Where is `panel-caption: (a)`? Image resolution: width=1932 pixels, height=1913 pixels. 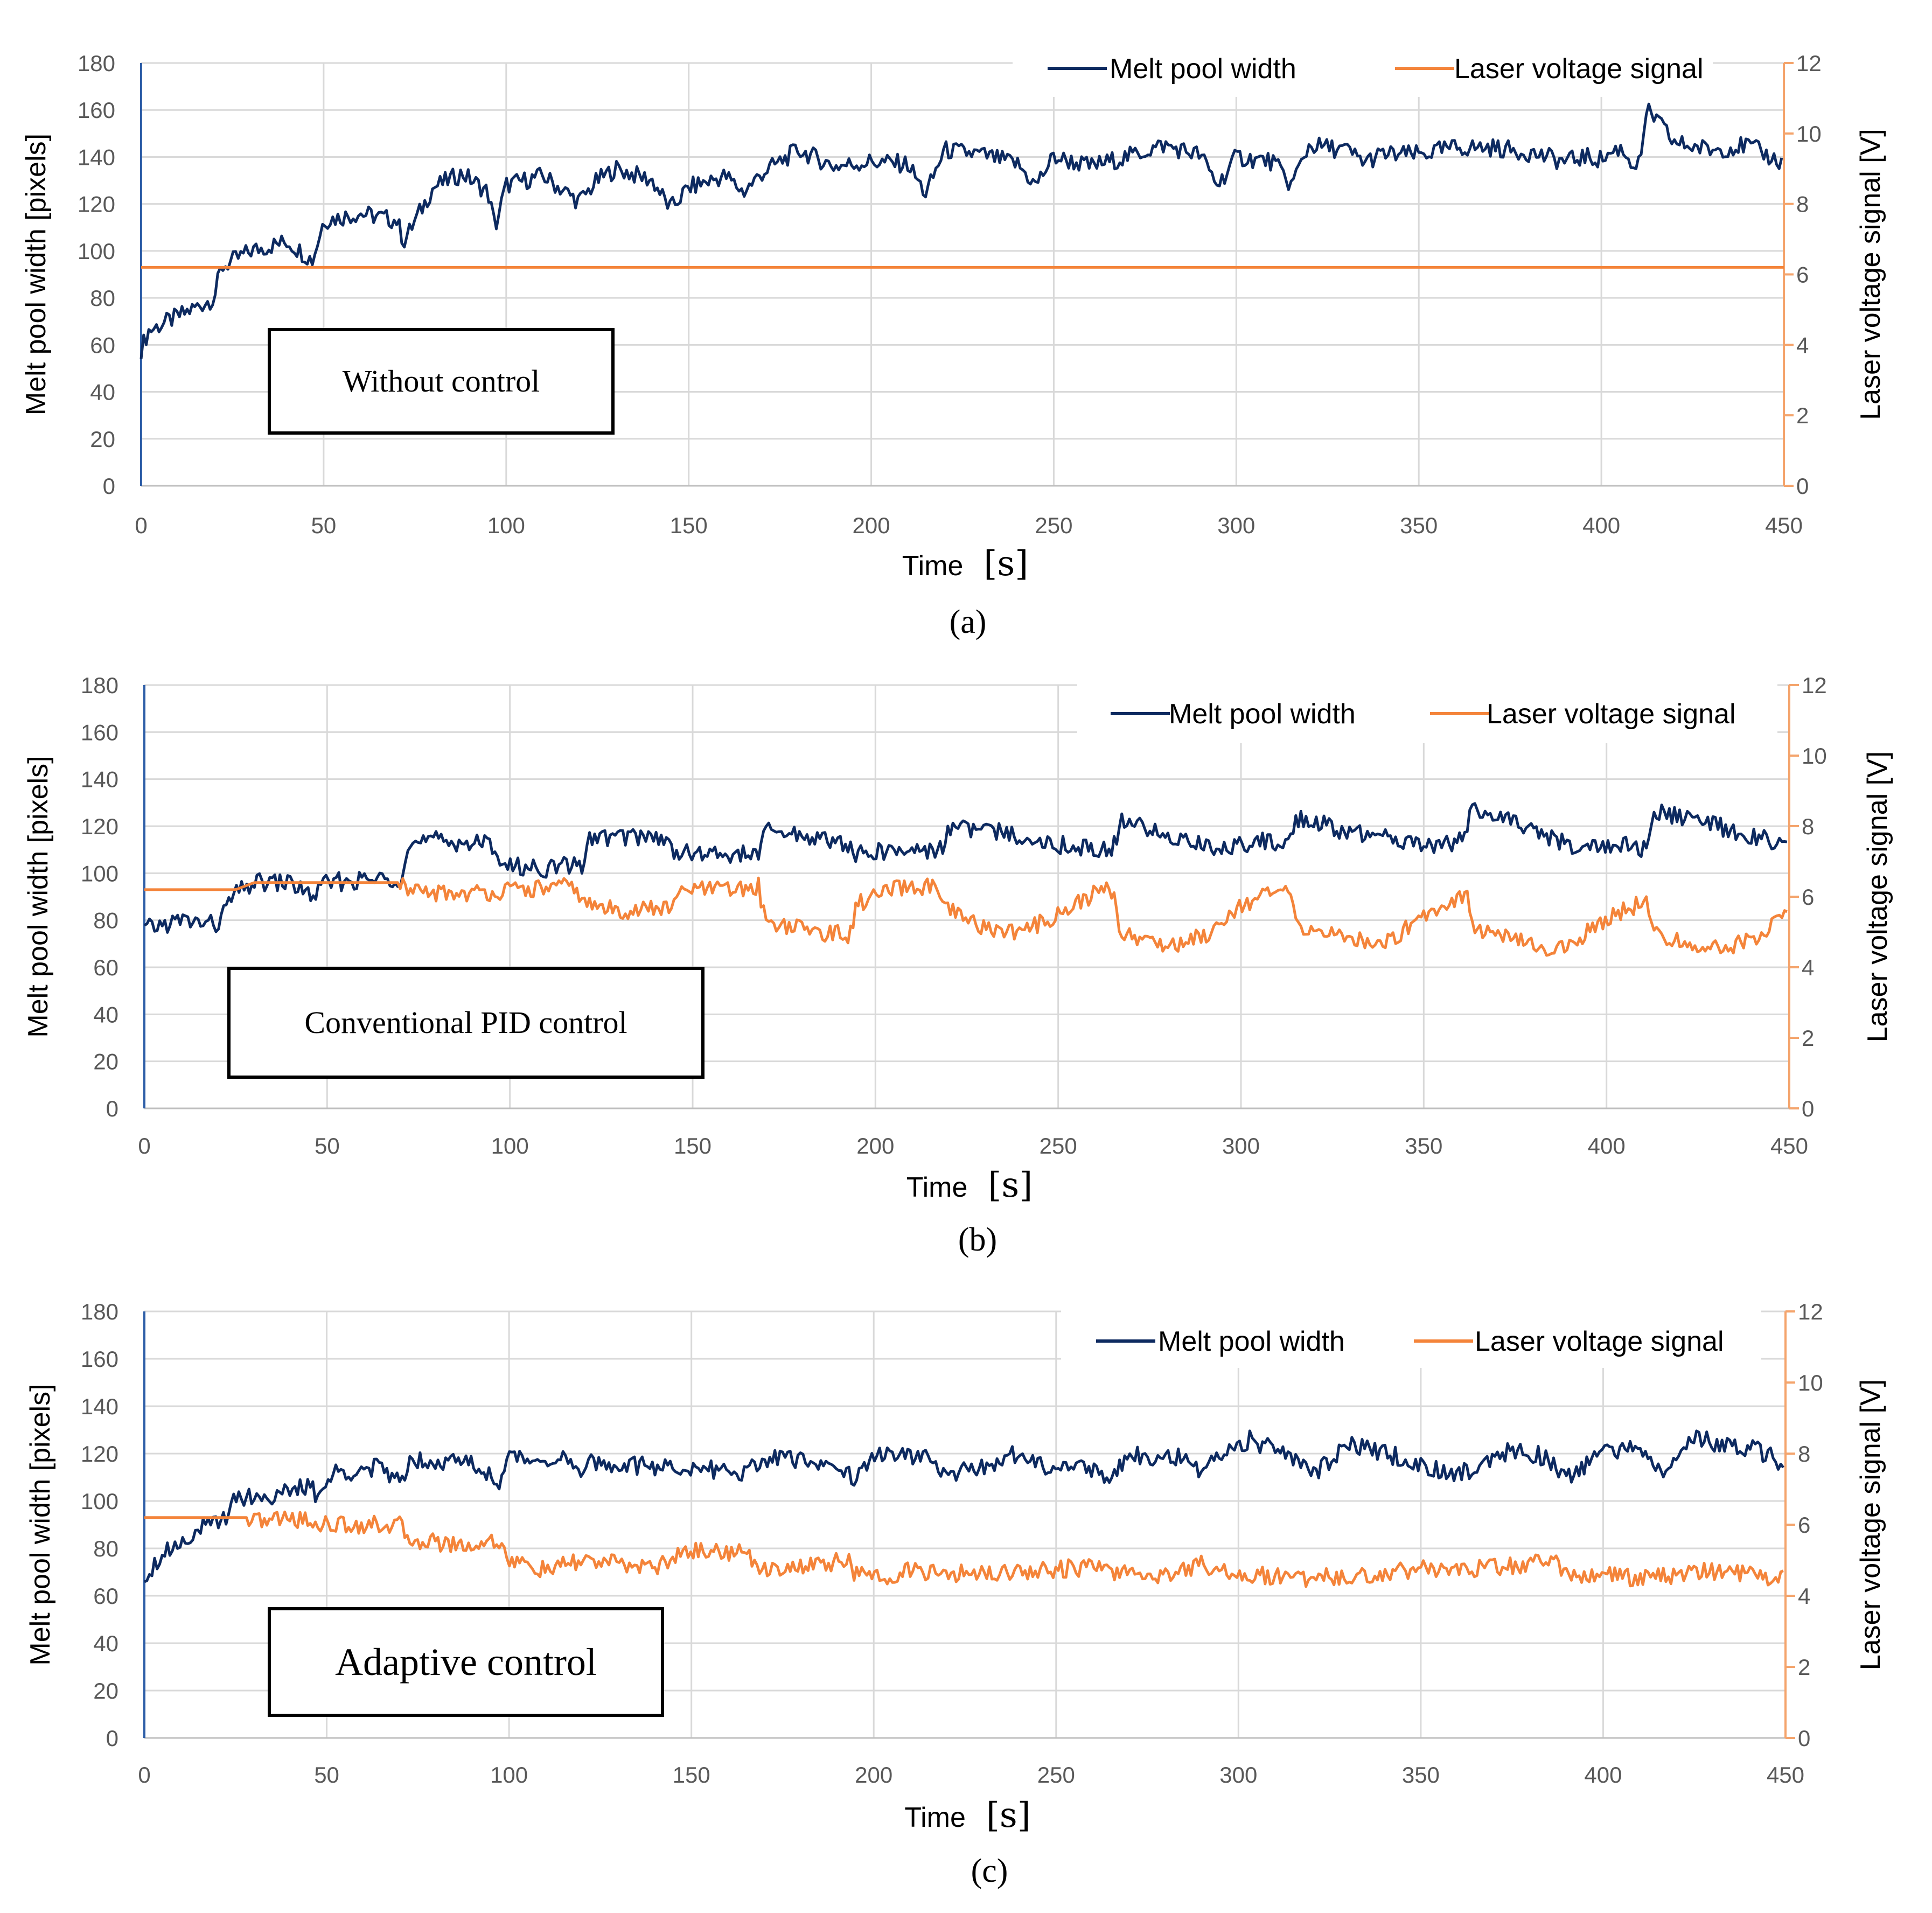 panel-caption: (a) is located at coordinates (968, 622).